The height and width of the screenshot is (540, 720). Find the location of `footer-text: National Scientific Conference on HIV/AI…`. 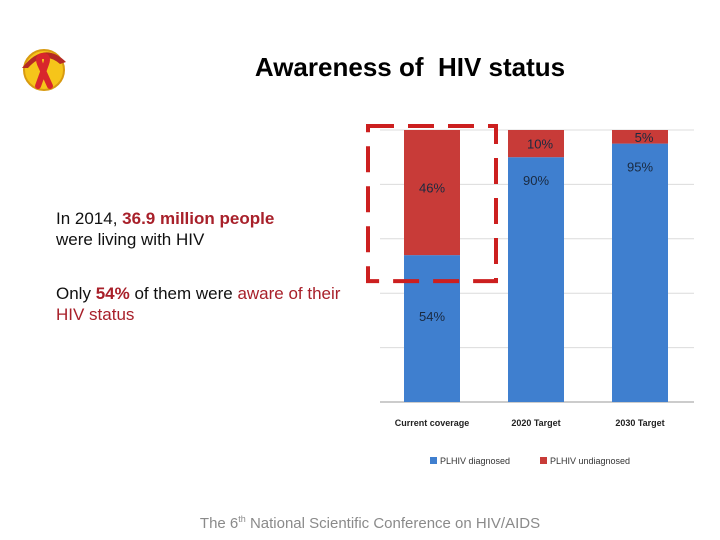

footer-text: National Scientific Conference on HIV/AI… is located at coordinates (393, 523).